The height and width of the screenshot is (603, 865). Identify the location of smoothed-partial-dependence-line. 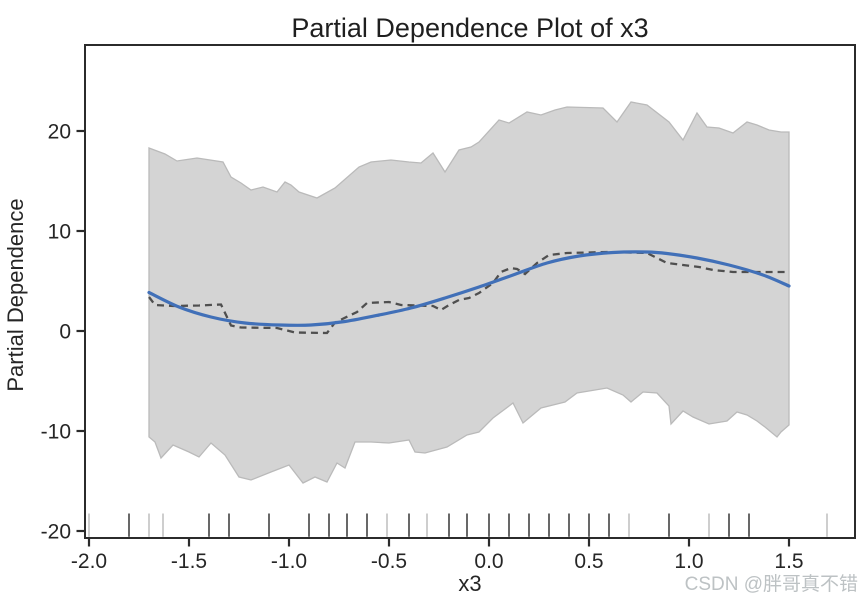
(469, 288).